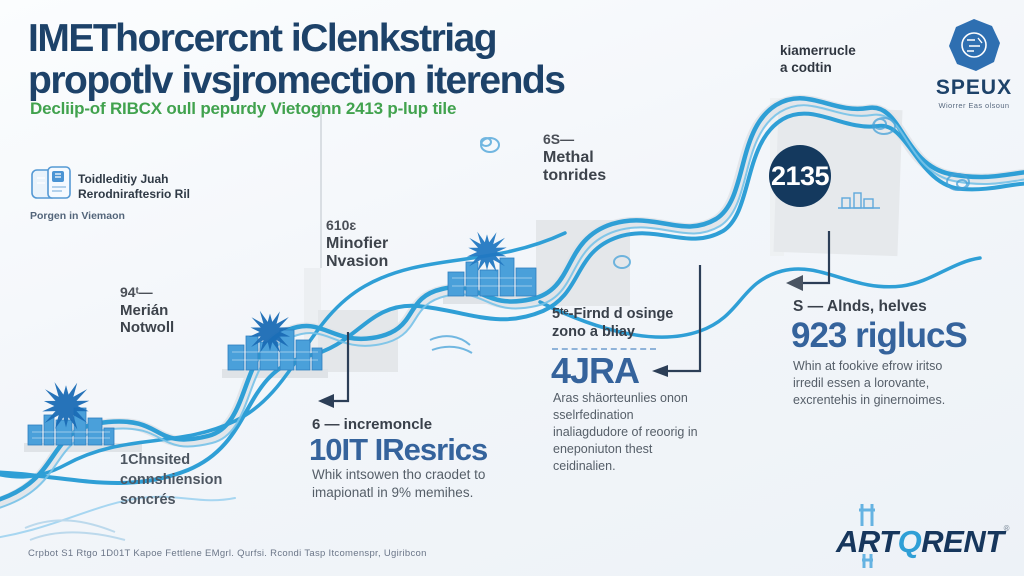  What do you see at coordinates (297, 80) in the screenshot?
I see `title-line2: propotlv ivsjromection iterends` at bounding box center [297, 80].